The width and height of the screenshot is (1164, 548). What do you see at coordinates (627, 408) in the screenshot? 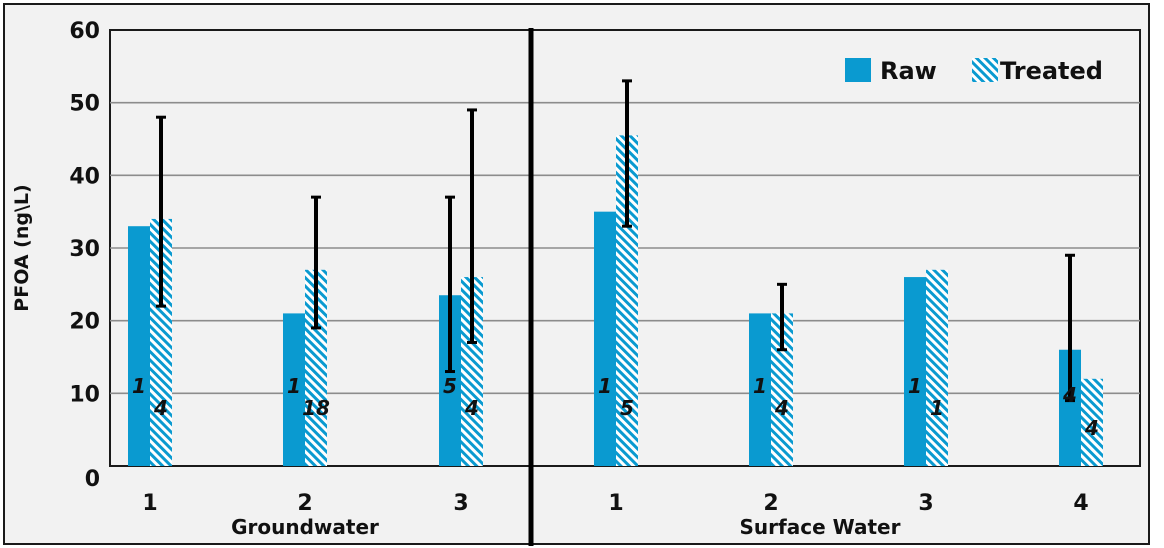
I see `n-label-treated: 5` at bounding box center [627, 408].